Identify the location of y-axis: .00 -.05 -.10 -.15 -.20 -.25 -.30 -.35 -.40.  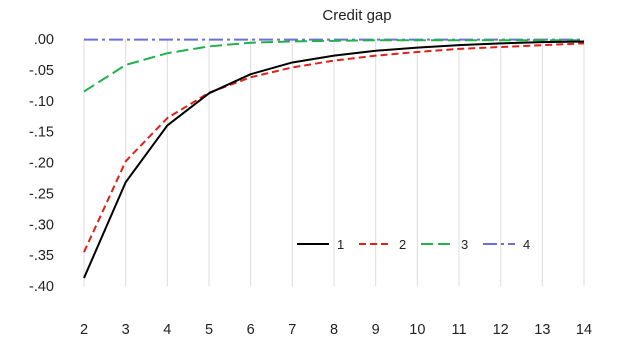
(41, 163).